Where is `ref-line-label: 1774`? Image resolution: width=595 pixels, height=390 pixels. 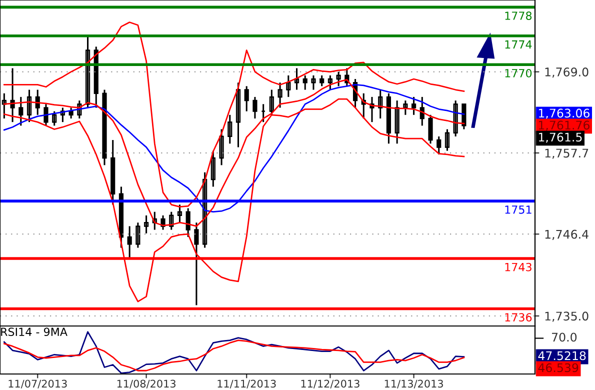
ref-line-label: 1774 is located at coordinates (518, 44).